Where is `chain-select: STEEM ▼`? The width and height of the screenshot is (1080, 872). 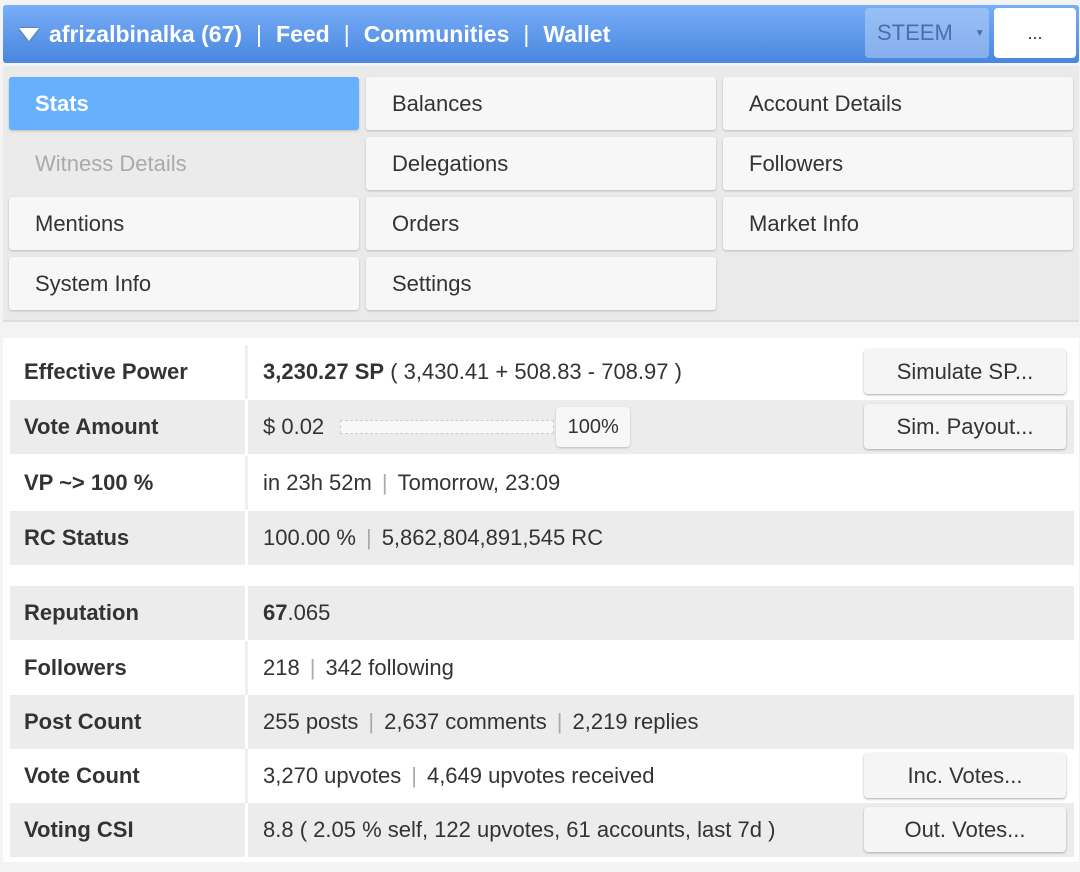
chain-select: STEEM ▼ is located at coordinates (927, 33).